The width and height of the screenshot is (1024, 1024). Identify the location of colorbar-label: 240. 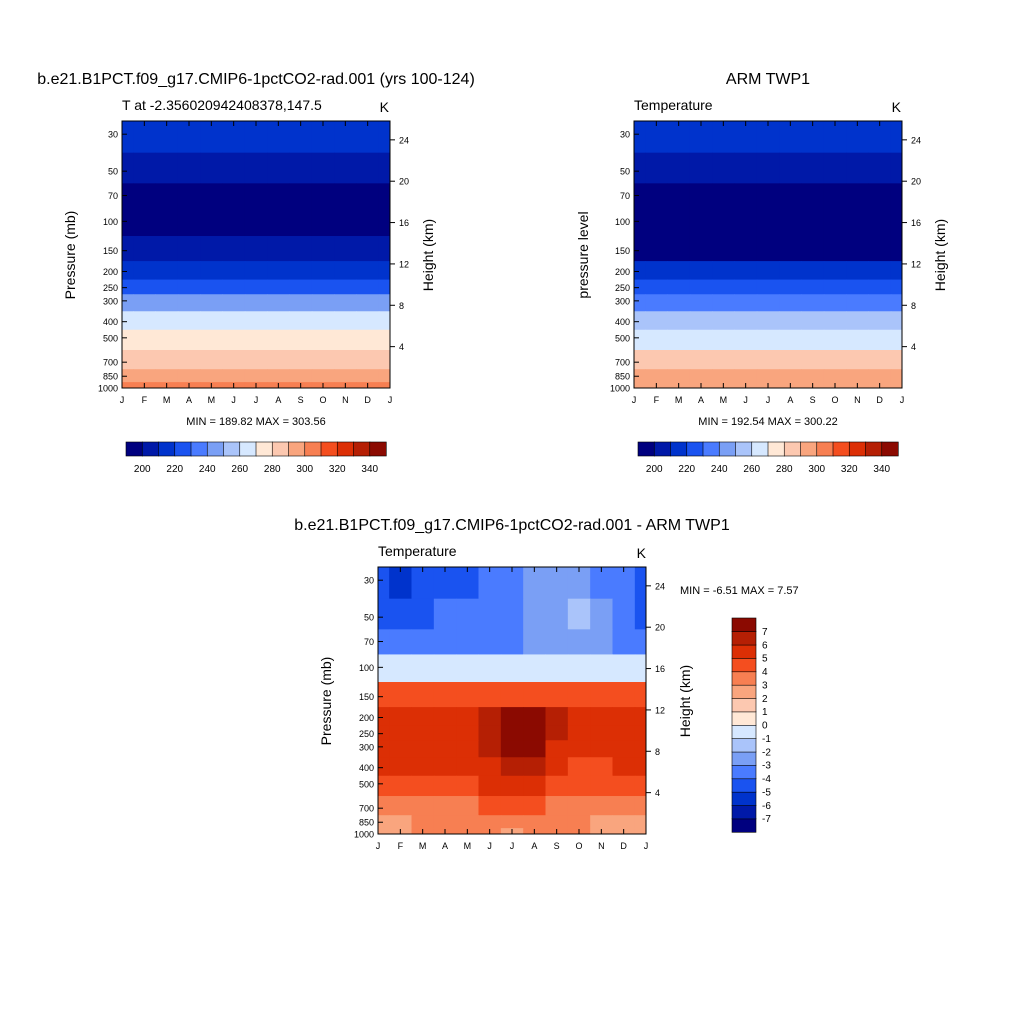
(207, 469).